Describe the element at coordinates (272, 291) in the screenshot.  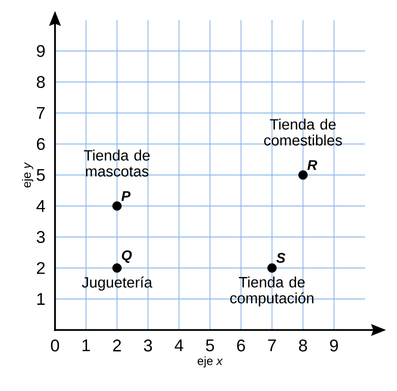
I see `annotation: Tienda de computación` at that location.